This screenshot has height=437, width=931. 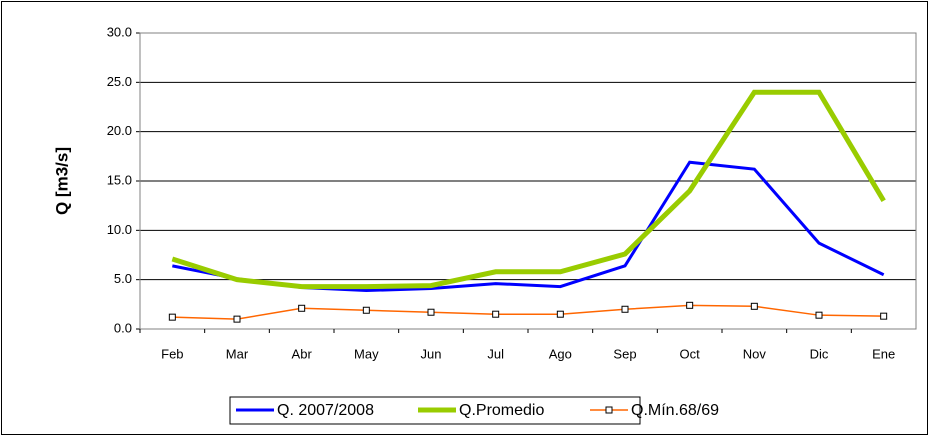 What do you see at coordinates (172, 353) in the screenshot?
I see `x-tick-label: Feb` at bounding box center [172, 353].